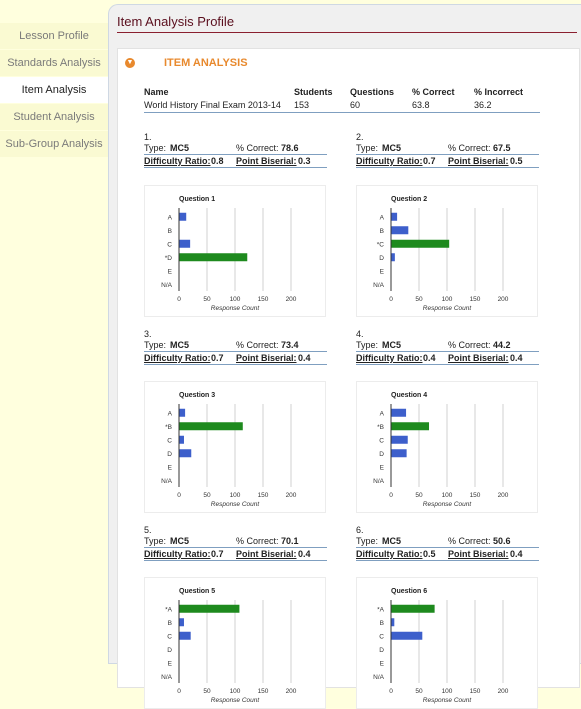 The height and width of the screenshot is (709, 581). What do you see at coordinates (348, 63) in the screenshot?
I see `section-header: ▼ ITEM ANALYSIS` at bounding box center [348, 63].